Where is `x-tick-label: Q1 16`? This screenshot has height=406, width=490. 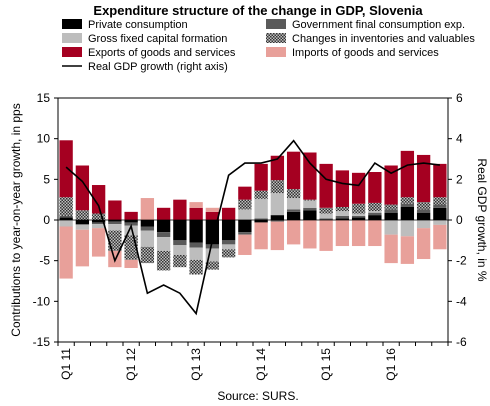 x-tick-label: Q1 16 is located at coordinates (391, 364).